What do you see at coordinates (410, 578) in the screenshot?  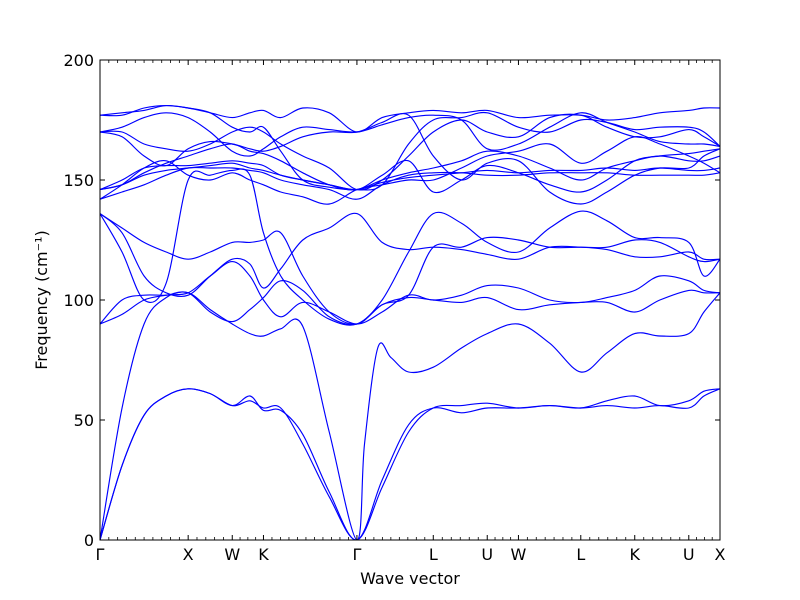 I see `x-axis-label: Wave vector` at bounding box center [410, 578].